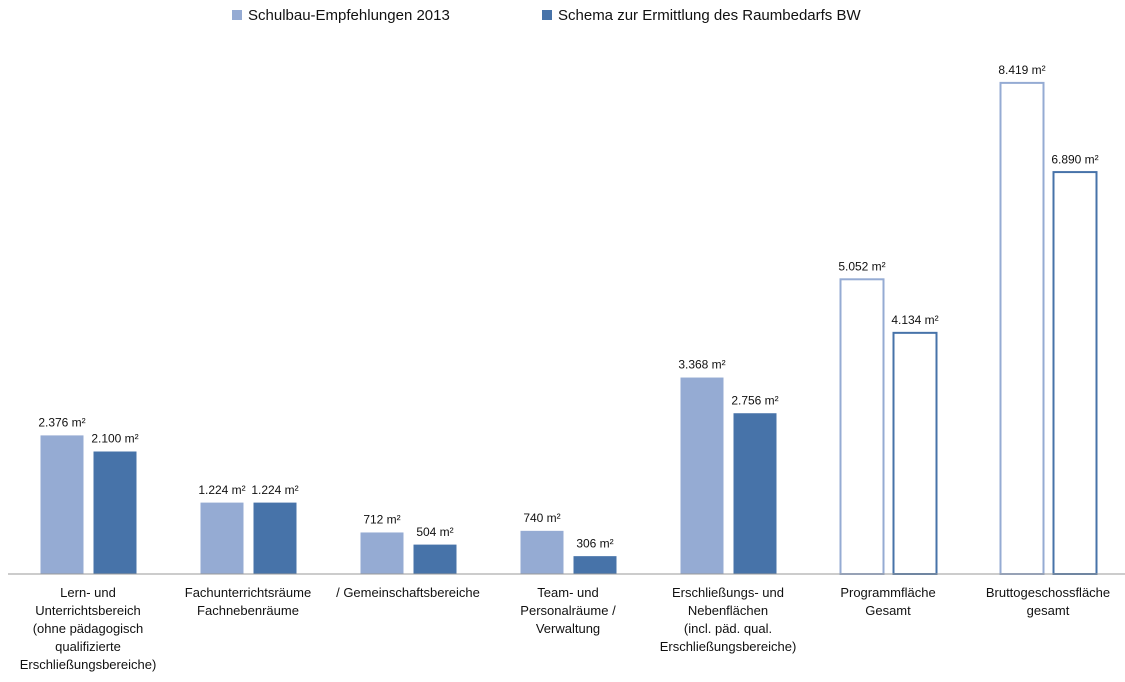  I want to click on value-label: 740 m², so click(541, 518).